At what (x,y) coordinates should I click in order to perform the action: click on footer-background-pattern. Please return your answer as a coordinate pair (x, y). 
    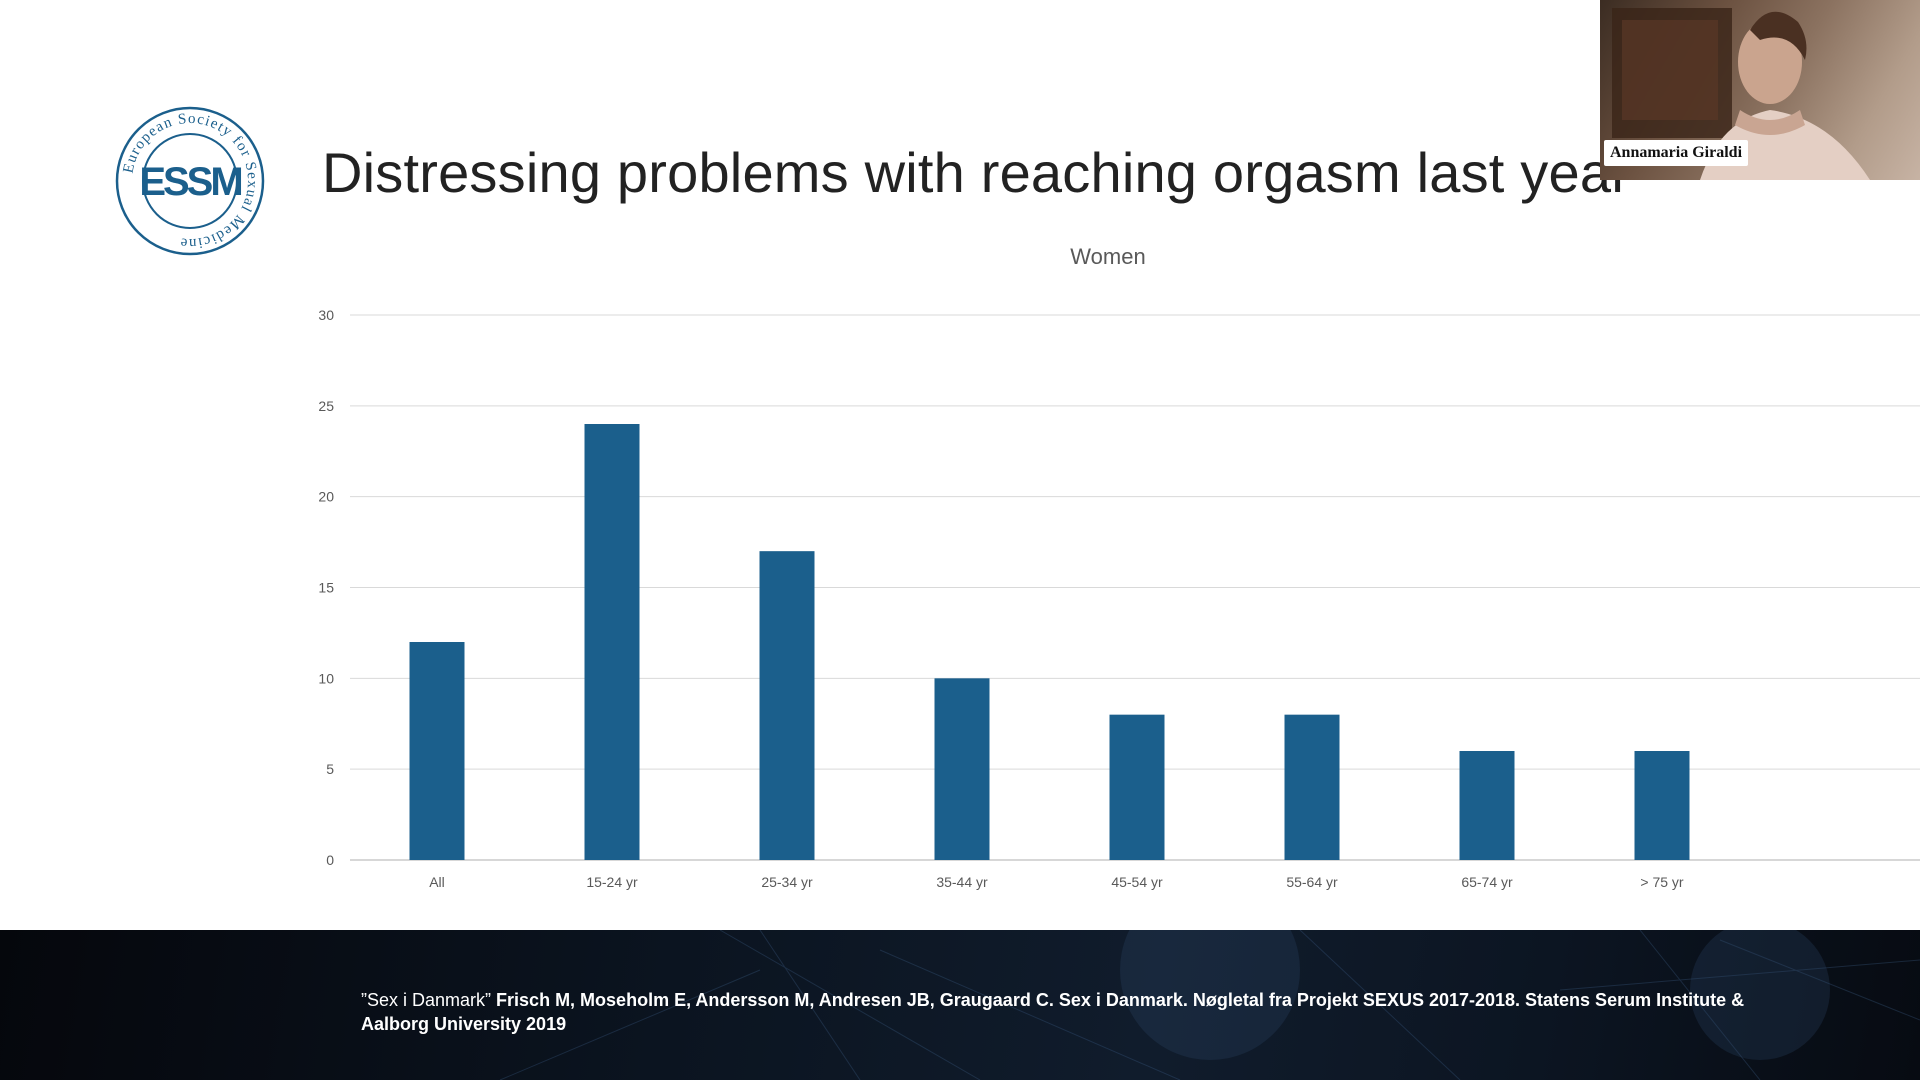
    Looking at the image, I should click on (1209, 1005).